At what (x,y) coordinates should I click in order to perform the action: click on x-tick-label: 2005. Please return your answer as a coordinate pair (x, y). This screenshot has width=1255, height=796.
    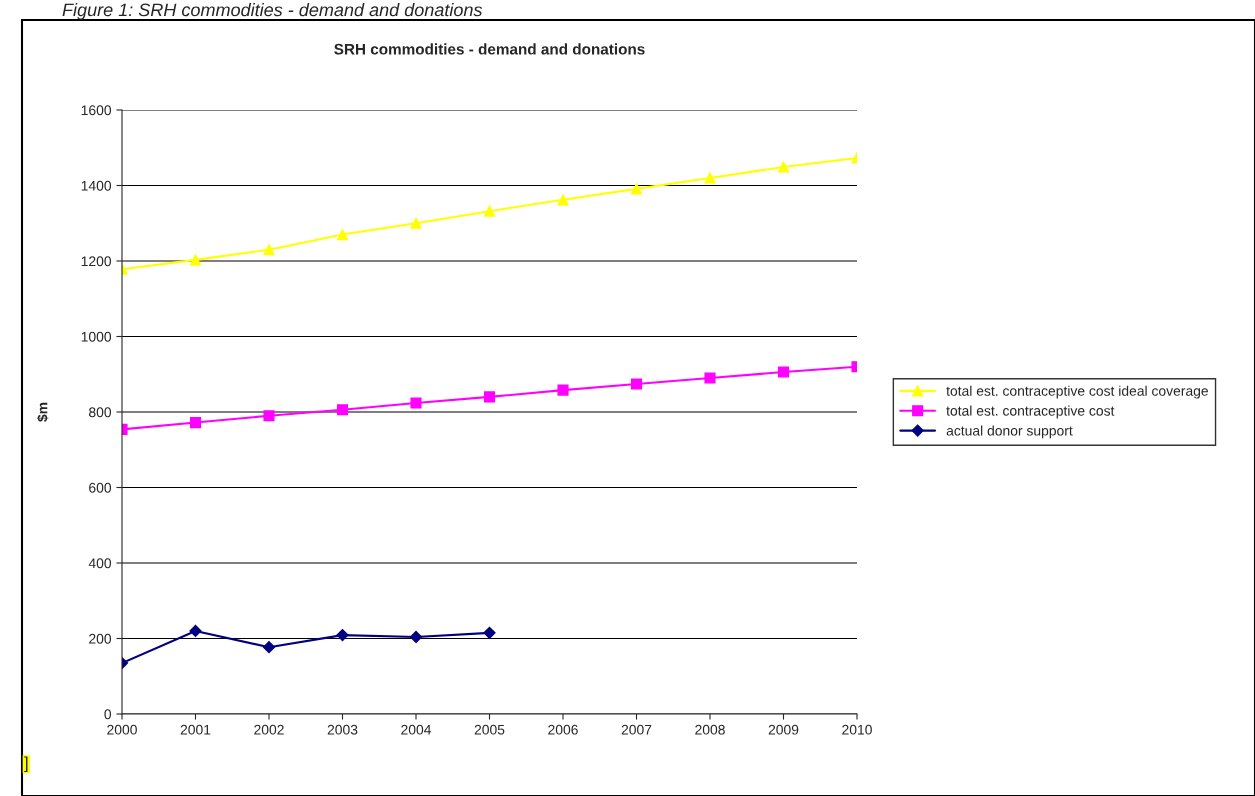
    Looking at the image, I should click on (489, 729).